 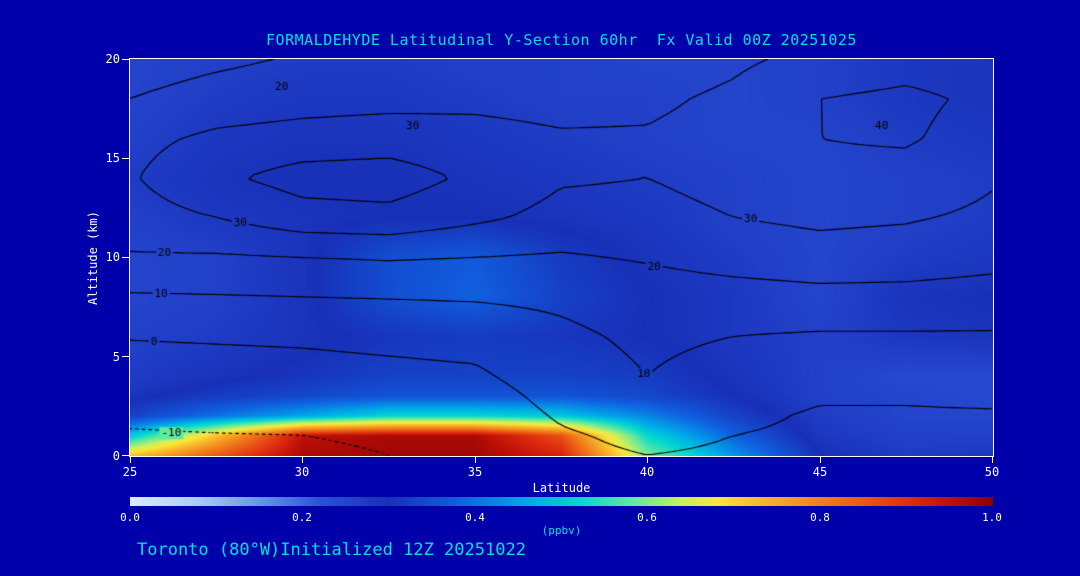 I want to click on y-tick-label-10: 10, so click(x=112, y=257).